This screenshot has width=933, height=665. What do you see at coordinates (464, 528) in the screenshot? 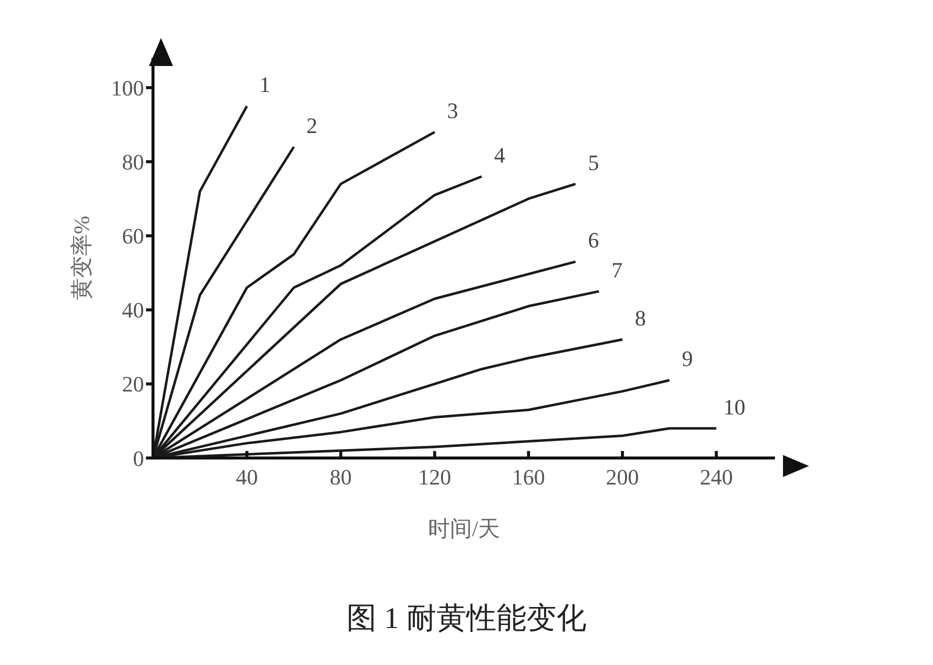
I see `x-axis-title: 时间/天` at bounding box center [464, 528].